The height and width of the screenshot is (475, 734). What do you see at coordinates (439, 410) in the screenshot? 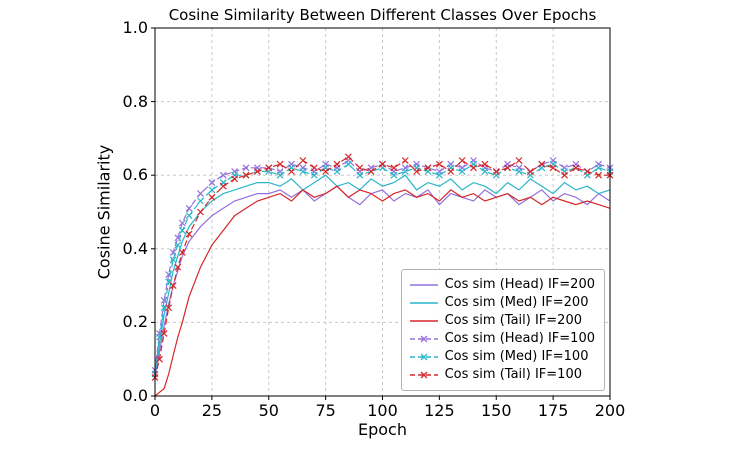
I see `x-tick-label: 125` at bounding box center [439, 410].